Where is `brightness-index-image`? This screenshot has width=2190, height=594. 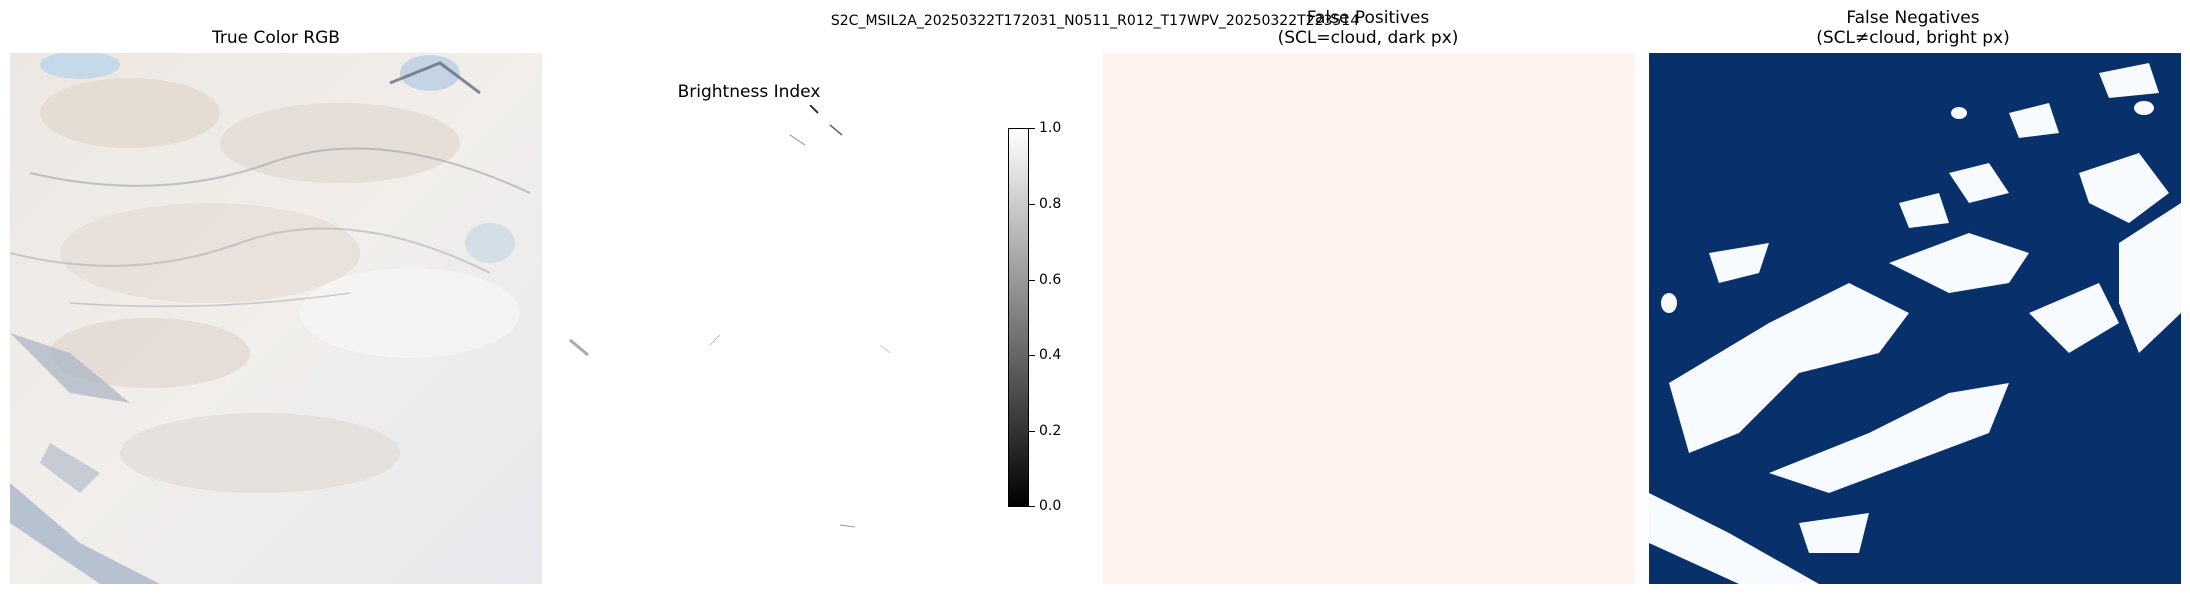 brightness-index-image is located at coordinates (770, 320).